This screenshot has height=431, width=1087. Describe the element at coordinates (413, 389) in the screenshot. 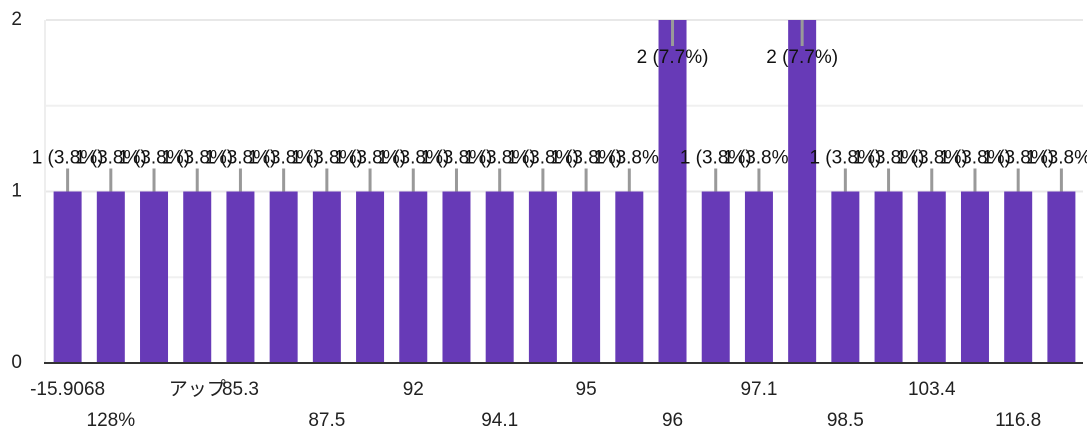

I see `x-tick-label: 92` at that location.